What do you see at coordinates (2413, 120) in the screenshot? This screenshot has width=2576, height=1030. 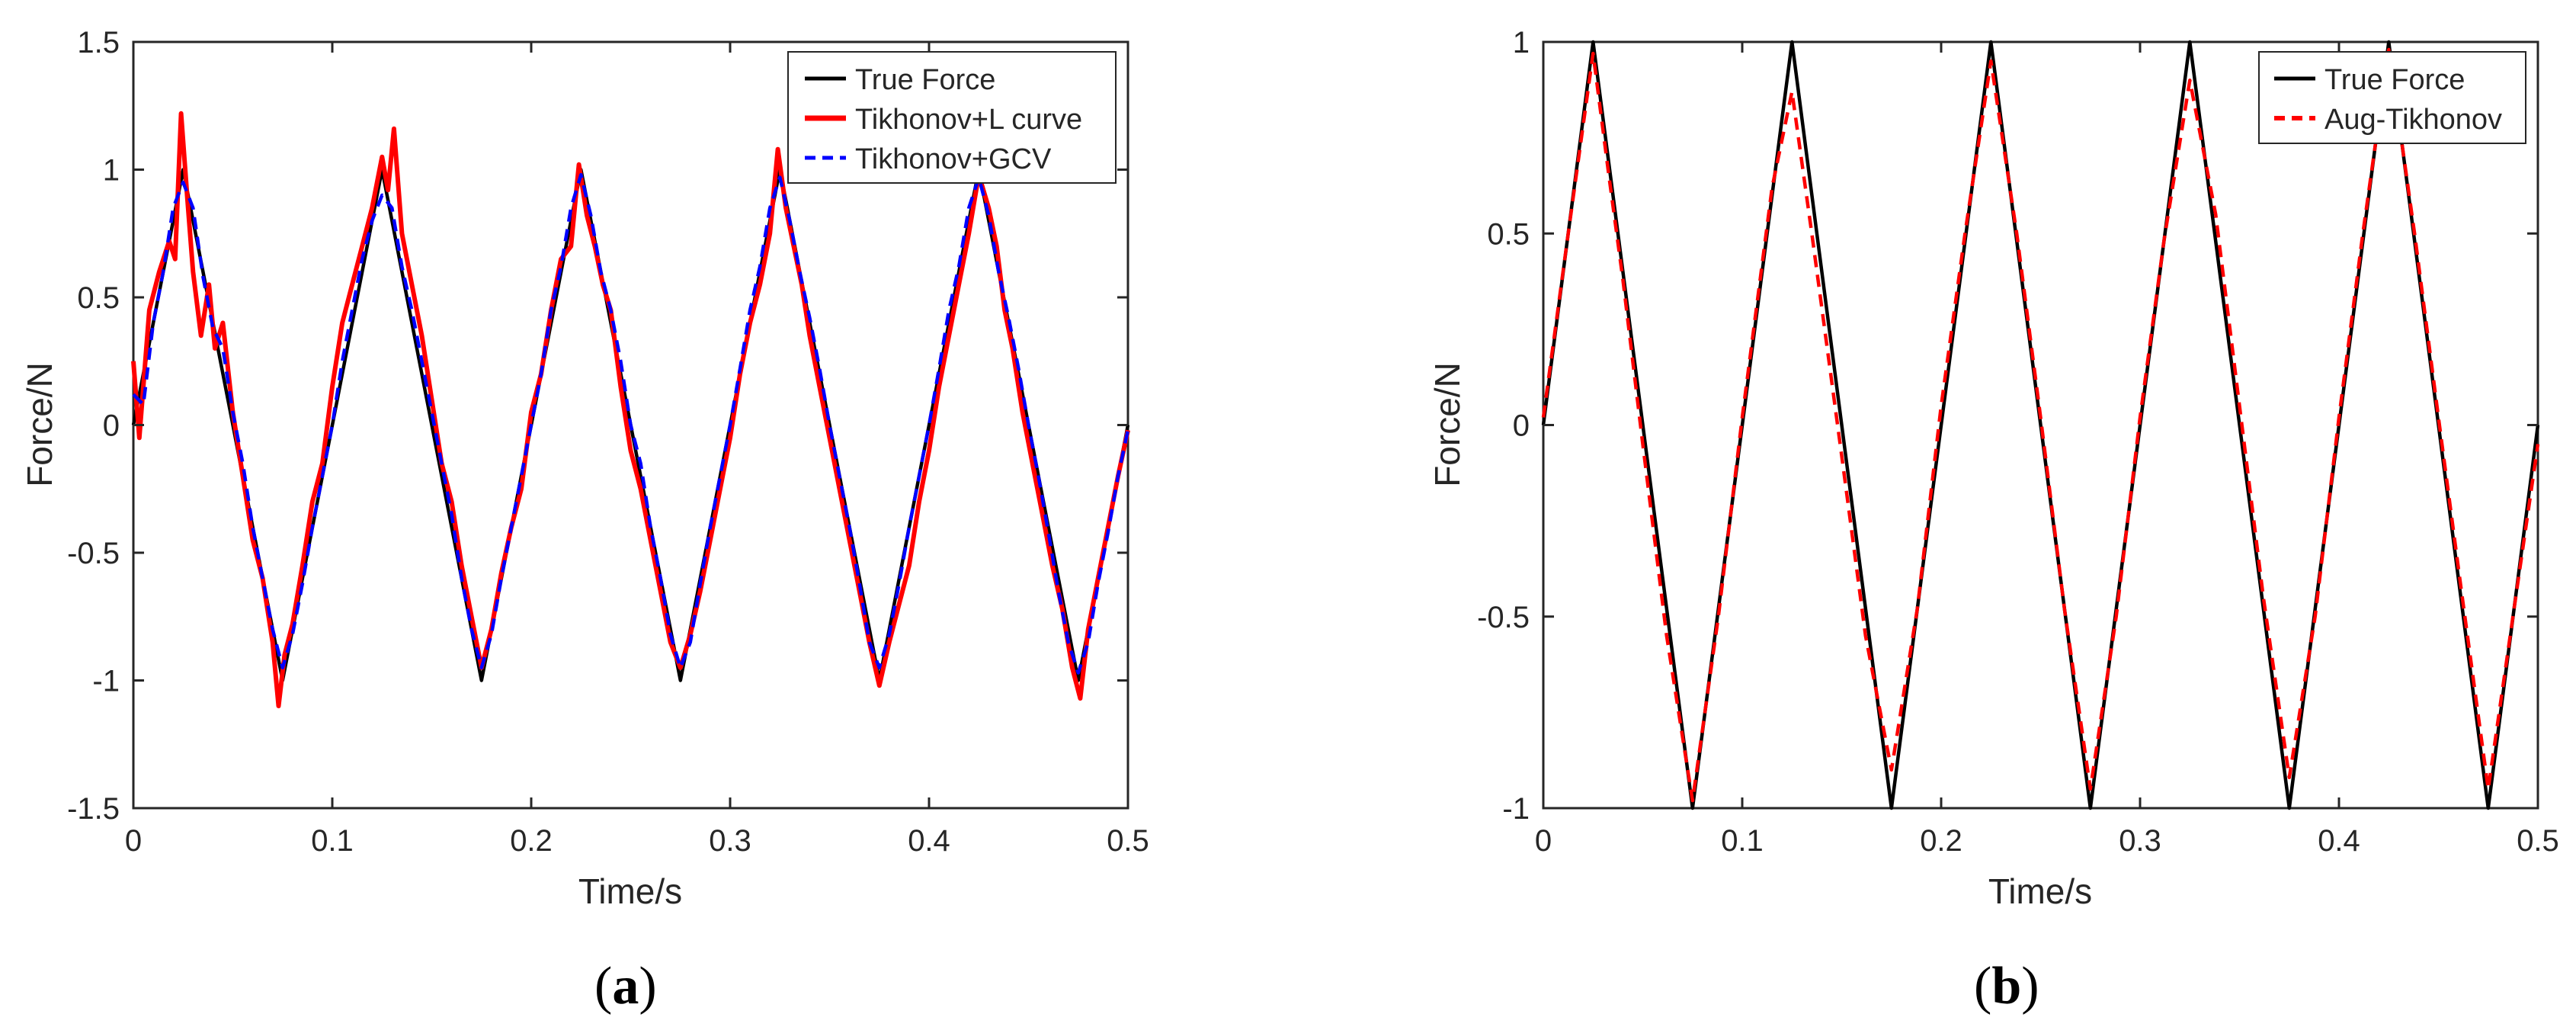 I see `legend-label-aug-tikhonov: Aug-Tikhonov` at bounding box center [2413, 120].